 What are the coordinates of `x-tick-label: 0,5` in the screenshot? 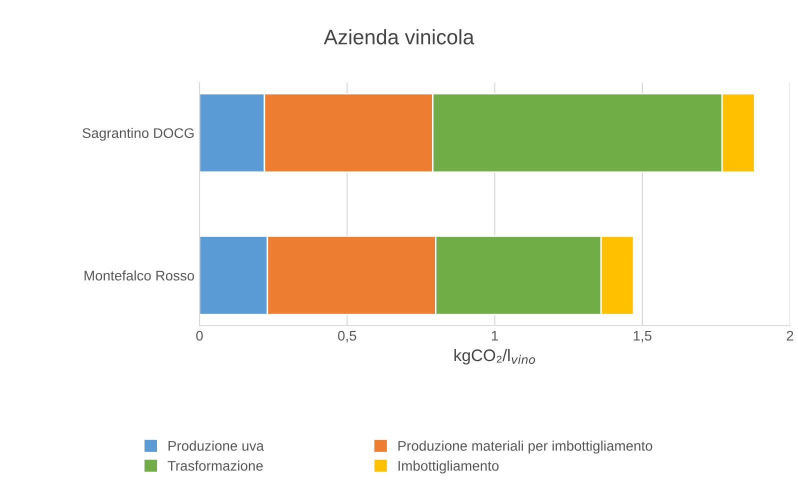 It's located at (347, 336).